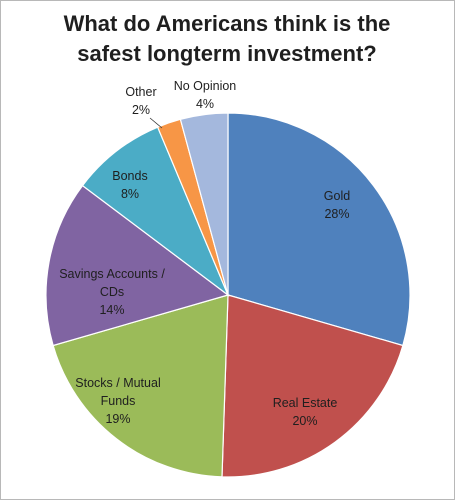 The height and width of the screenshot is (500, 455). I want to click on slice-label-stocks-mutual-funds: Stocks / Mutual Funds 19%, so click(117, 401).